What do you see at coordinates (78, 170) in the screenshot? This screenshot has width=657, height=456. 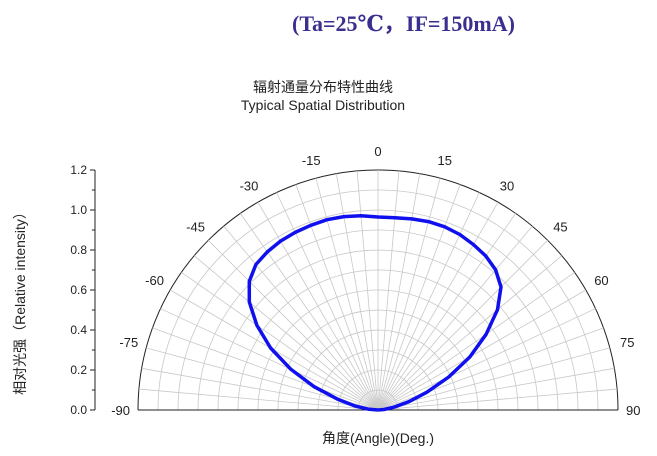 I see `y-tick-label: 1.2` at bounding box center [78, 170].